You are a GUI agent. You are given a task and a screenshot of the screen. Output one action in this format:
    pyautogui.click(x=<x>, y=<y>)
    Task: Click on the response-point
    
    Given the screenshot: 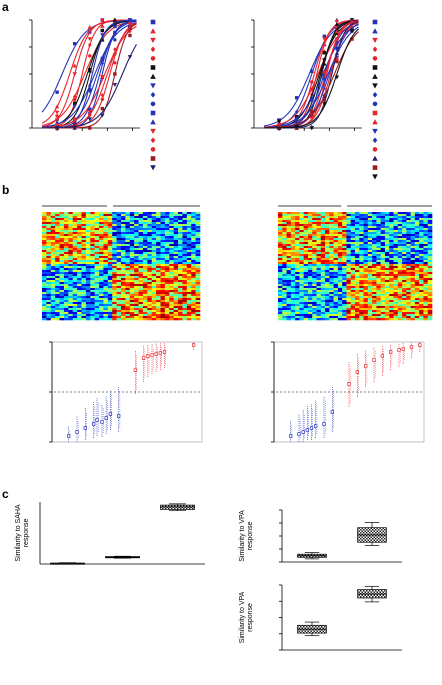 What is the action you would take?
    pyautogui.click(x=148, y=356)
    